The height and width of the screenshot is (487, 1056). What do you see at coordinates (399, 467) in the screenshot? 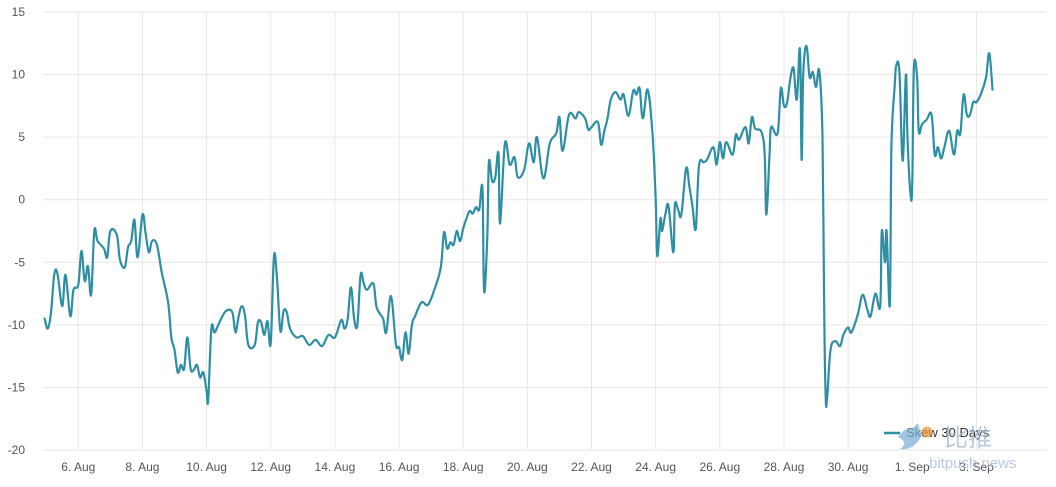
I see `x-tick-label: 16. Aug` at bounding box center [399, 467].